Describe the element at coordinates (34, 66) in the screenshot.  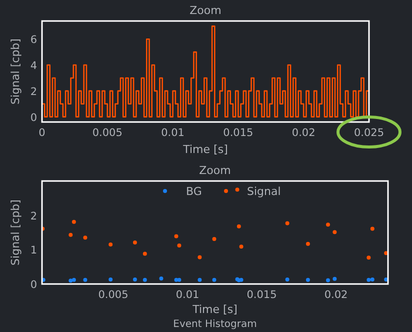
I see `y-tick-label: 4` at that location.